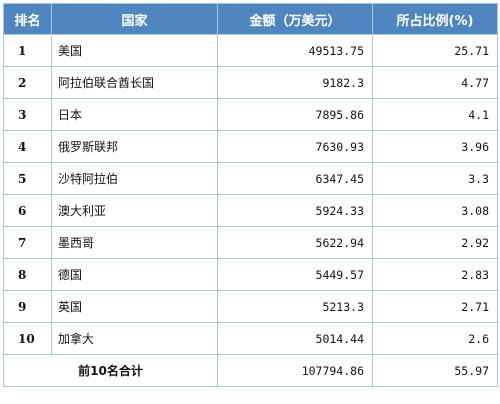 The height and width of the screenshot is (404, 500). What do you see at coordinates (295, 178) in the screenshot?
I see `amount-cell: 6347.45` at bounding box center [295, 178].